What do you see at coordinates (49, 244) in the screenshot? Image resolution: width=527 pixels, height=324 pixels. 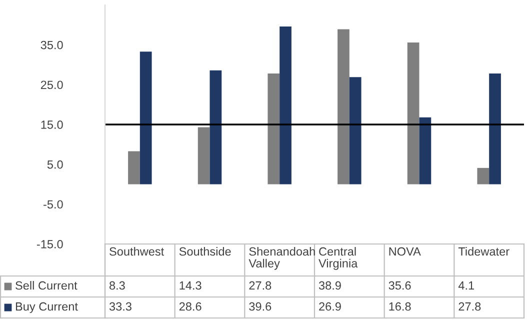 I see `y-tick-label: -15.0` at bounding box center [49, 244].